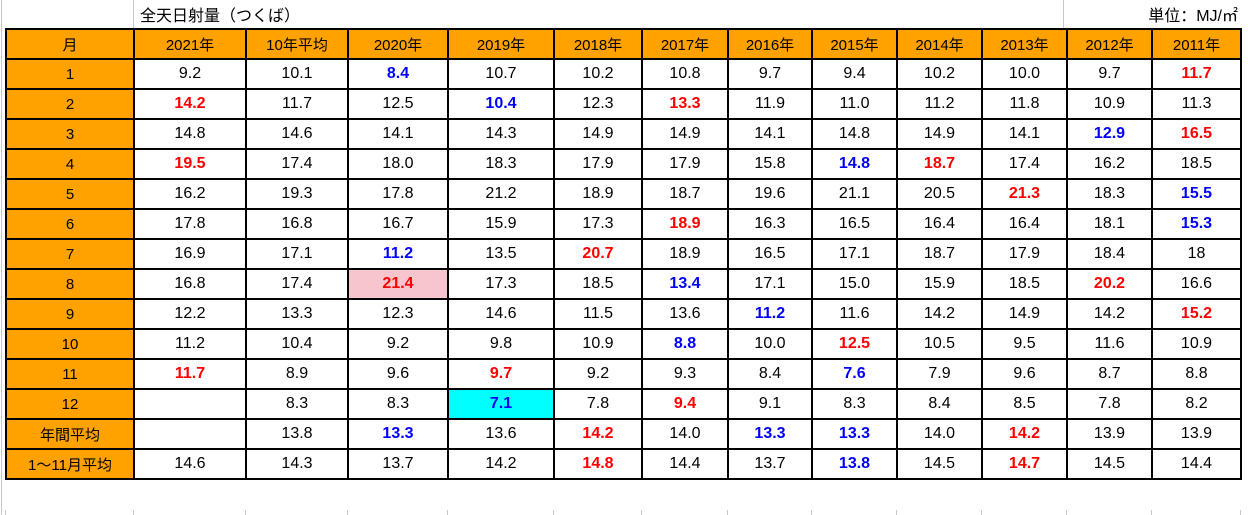  Describe the element at coordinates (398, 194) in the screenshot. I see `value-cell: 17.8` at that location.